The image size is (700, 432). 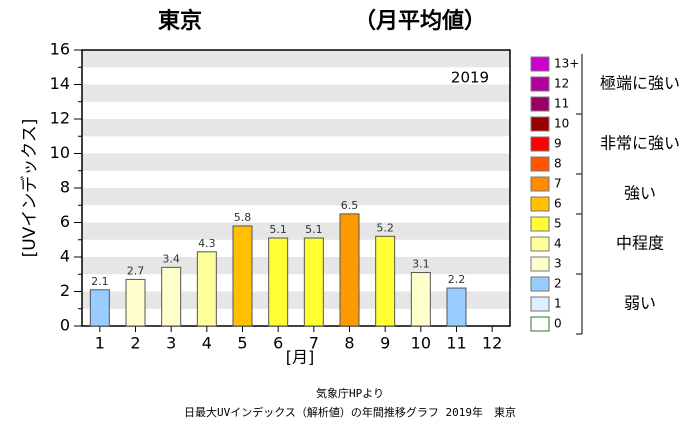 What do you see at coordinates (350, 393) in the screenshot?
I see `source: 気象庁HPより` at bounding box center [350, 393].